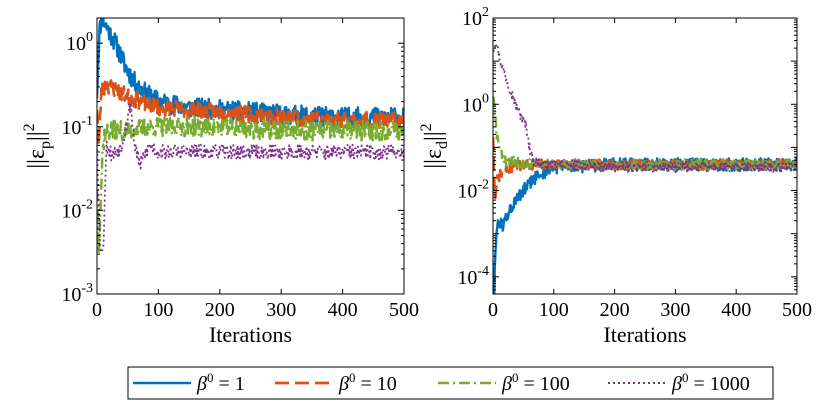  Describe the element at coordinates (77, 293) in the screenshot. I see `y-tick-label: 10⁻³` at that location.